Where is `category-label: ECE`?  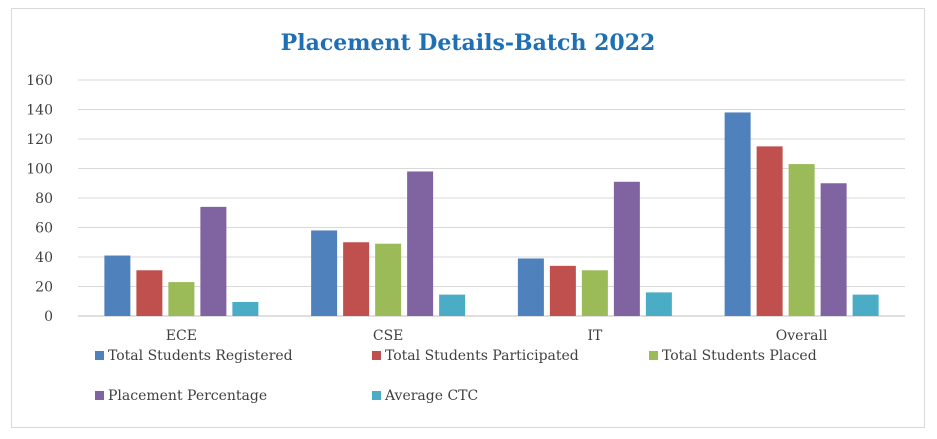 category-label: ECE is located at coordinates (181, 336).